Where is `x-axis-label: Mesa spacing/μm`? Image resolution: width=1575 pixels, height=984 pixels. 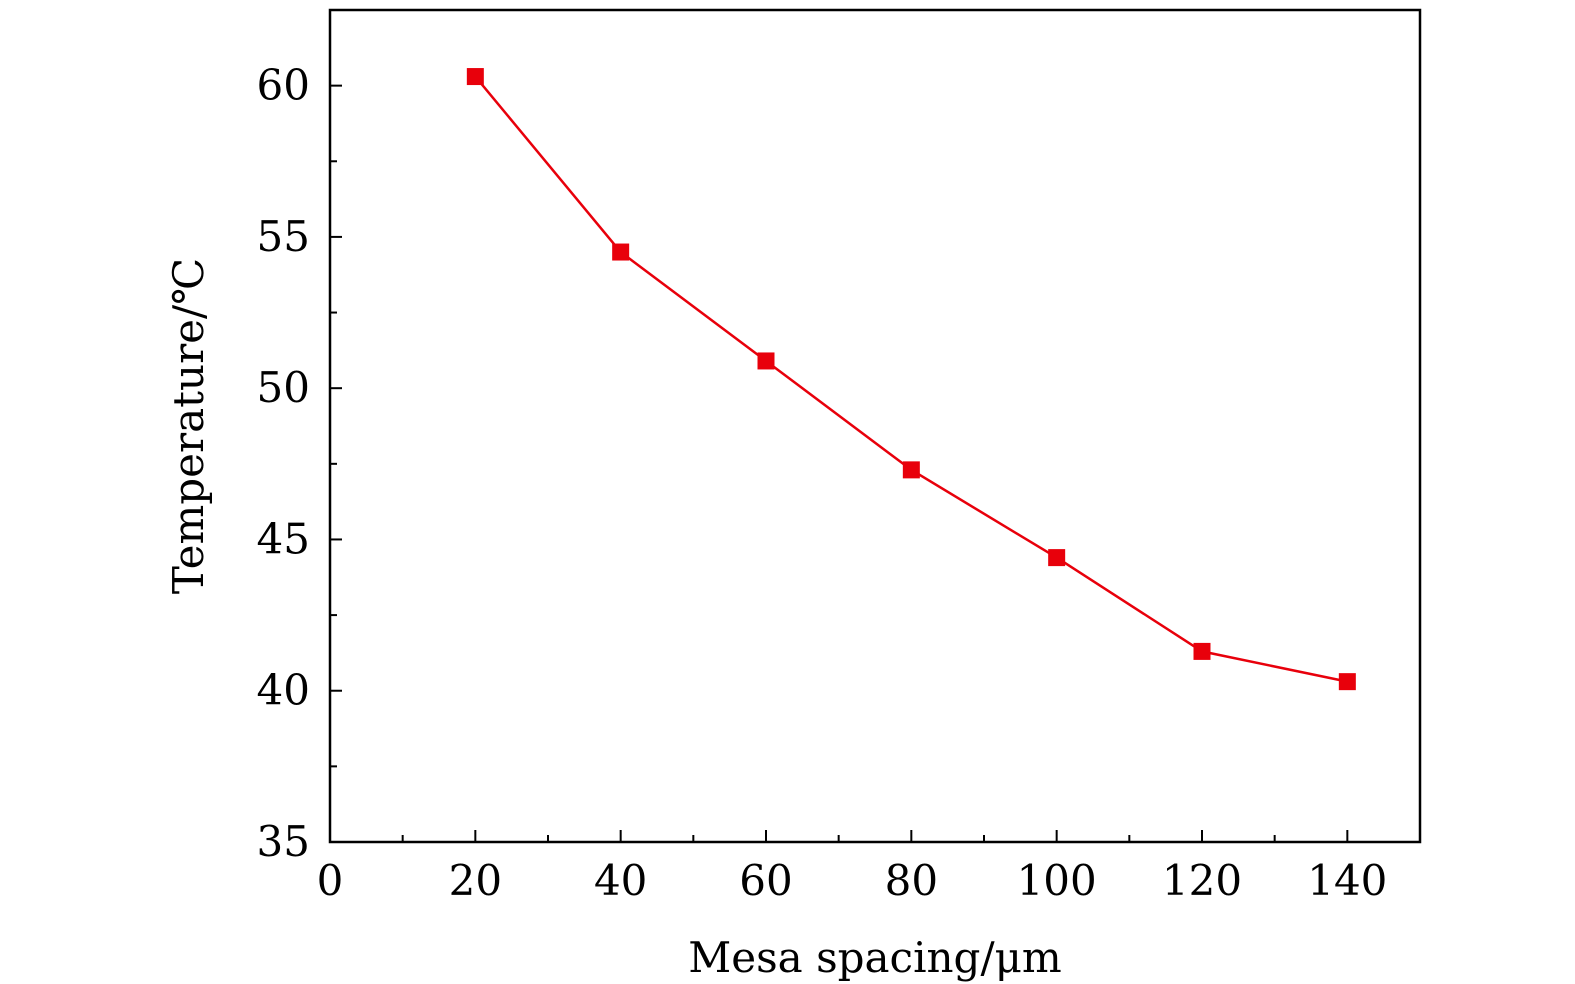
x-axis-label: Mesa spacing/μm is located at coordinates (874, 957).